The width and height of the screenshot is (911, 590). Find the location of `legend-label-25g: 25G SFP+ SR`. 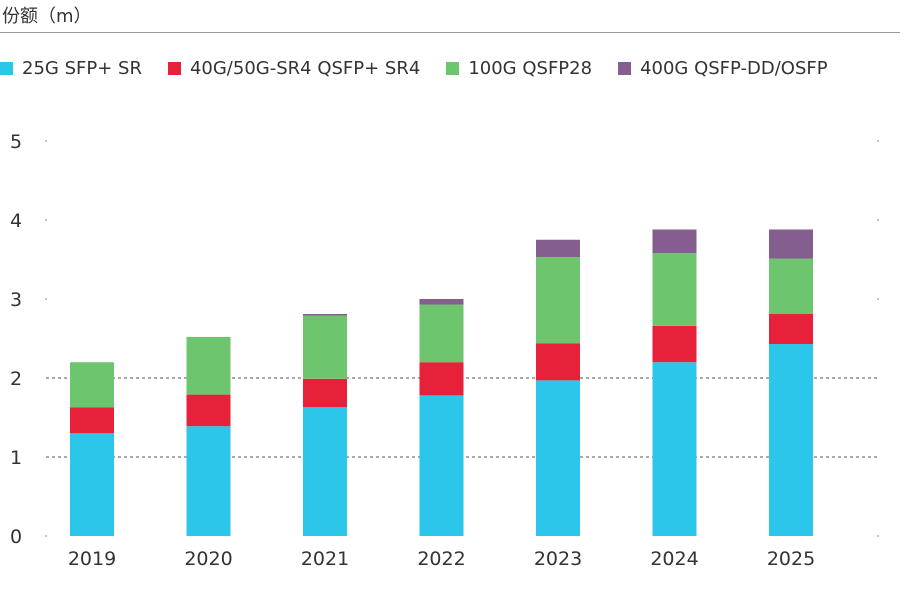

legend-label-25g: 25G SFP+ SR is located at coordinates (82, 68).